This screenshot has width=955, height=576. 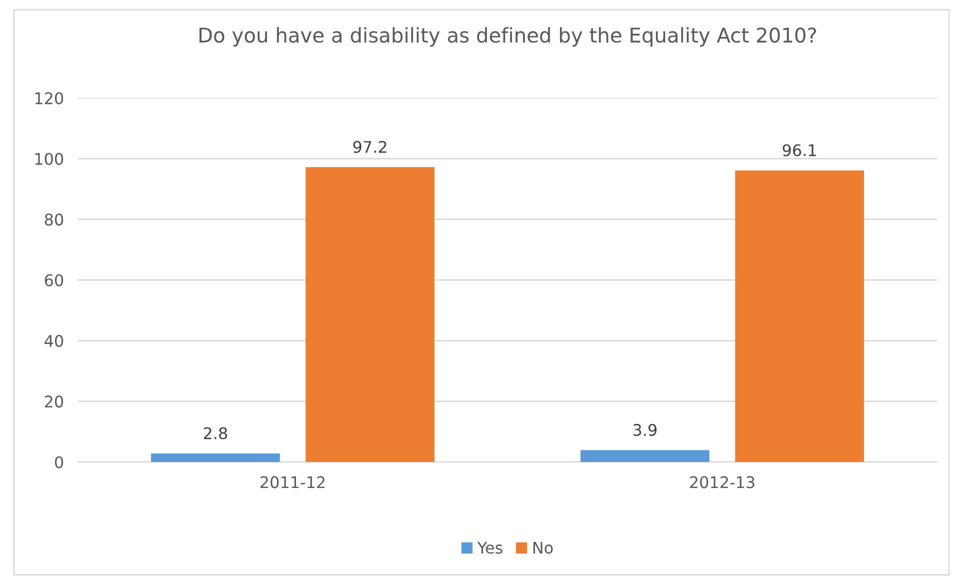 I want to click on data-label: 96.1, so click(x=799, y=150).